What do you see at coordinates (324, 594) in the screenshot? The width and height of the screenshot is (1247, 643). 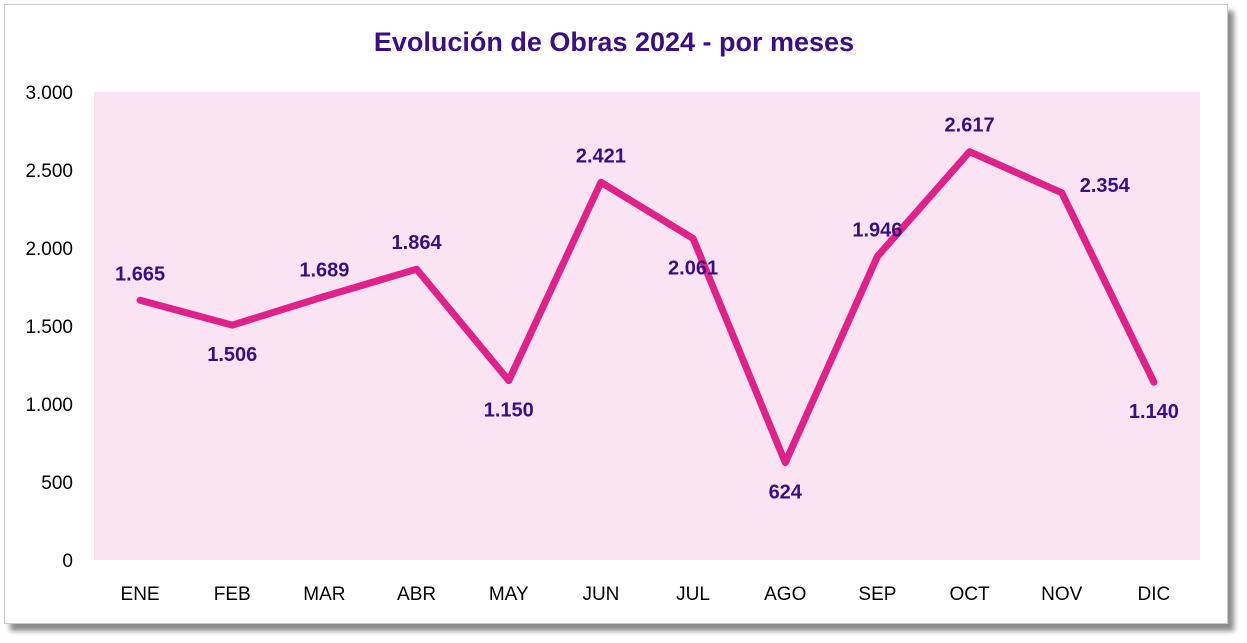 I see `x-tick-label: MAR` at bounding box center [324, 594].